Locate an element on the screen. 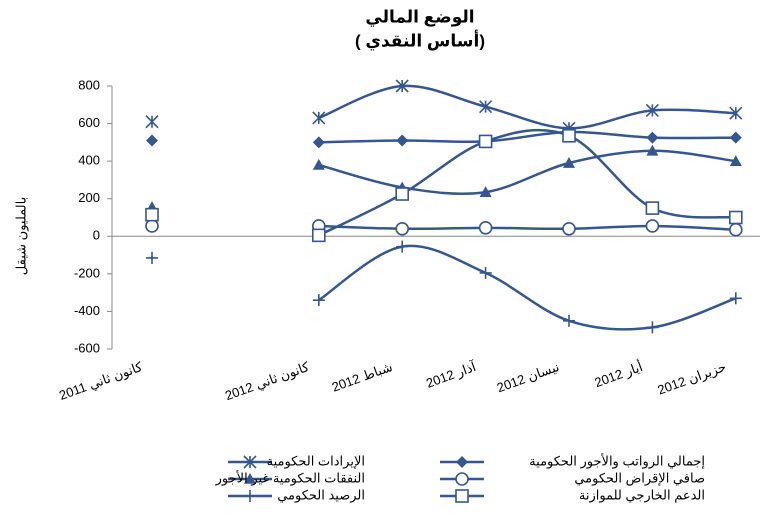  y-tick-label: 600 is located at coordinates (89, 122).